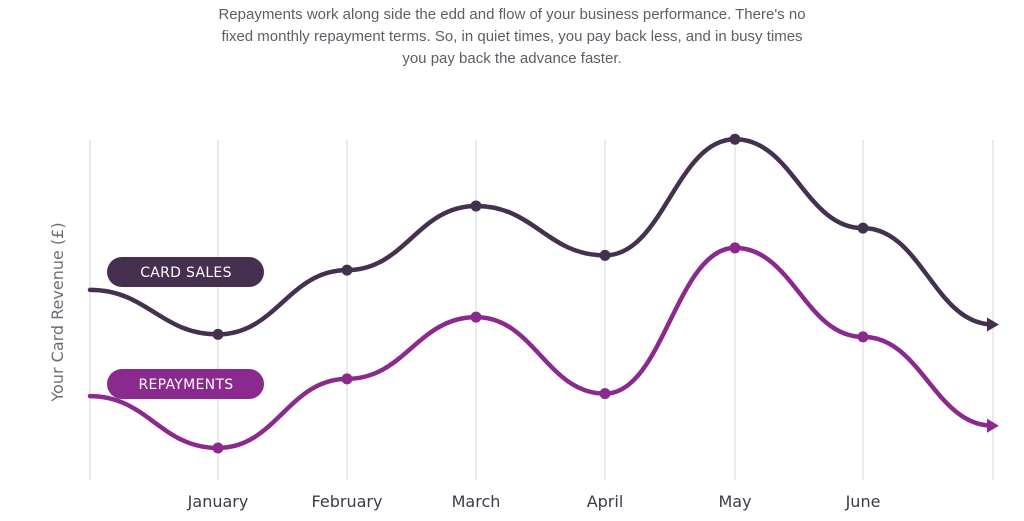 The height and width of the screenshot is (521, 1024). Describe the element at coordinates (218, 501) in the screenshot. I see `x-tick-label: January` at that location.